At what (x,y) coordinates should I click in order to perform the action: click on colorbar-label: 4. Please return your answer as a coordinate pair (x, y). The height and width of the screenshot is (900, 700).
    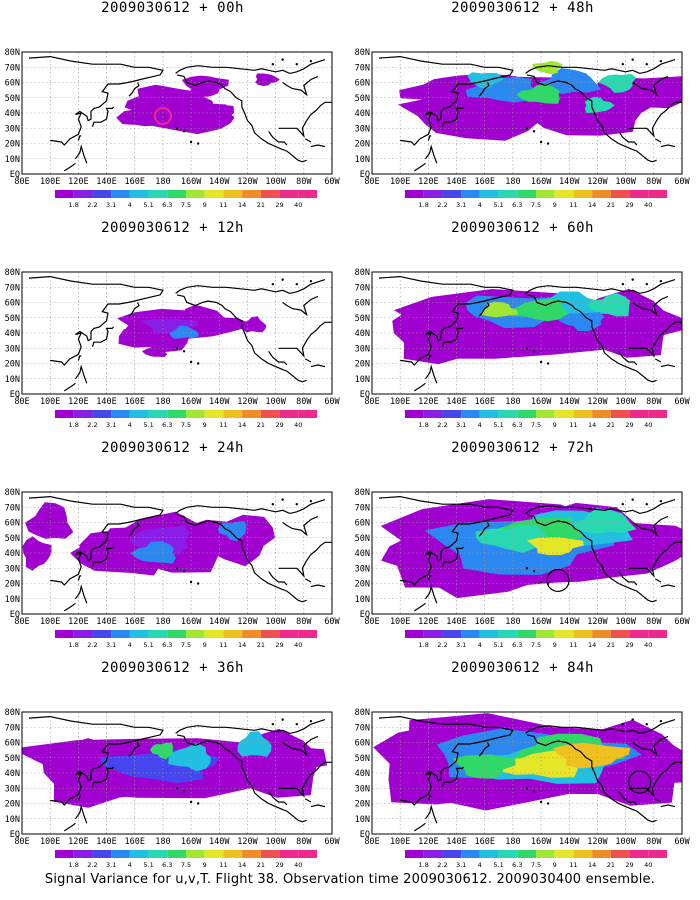
    Looking at the image, I should click on (130, 205).